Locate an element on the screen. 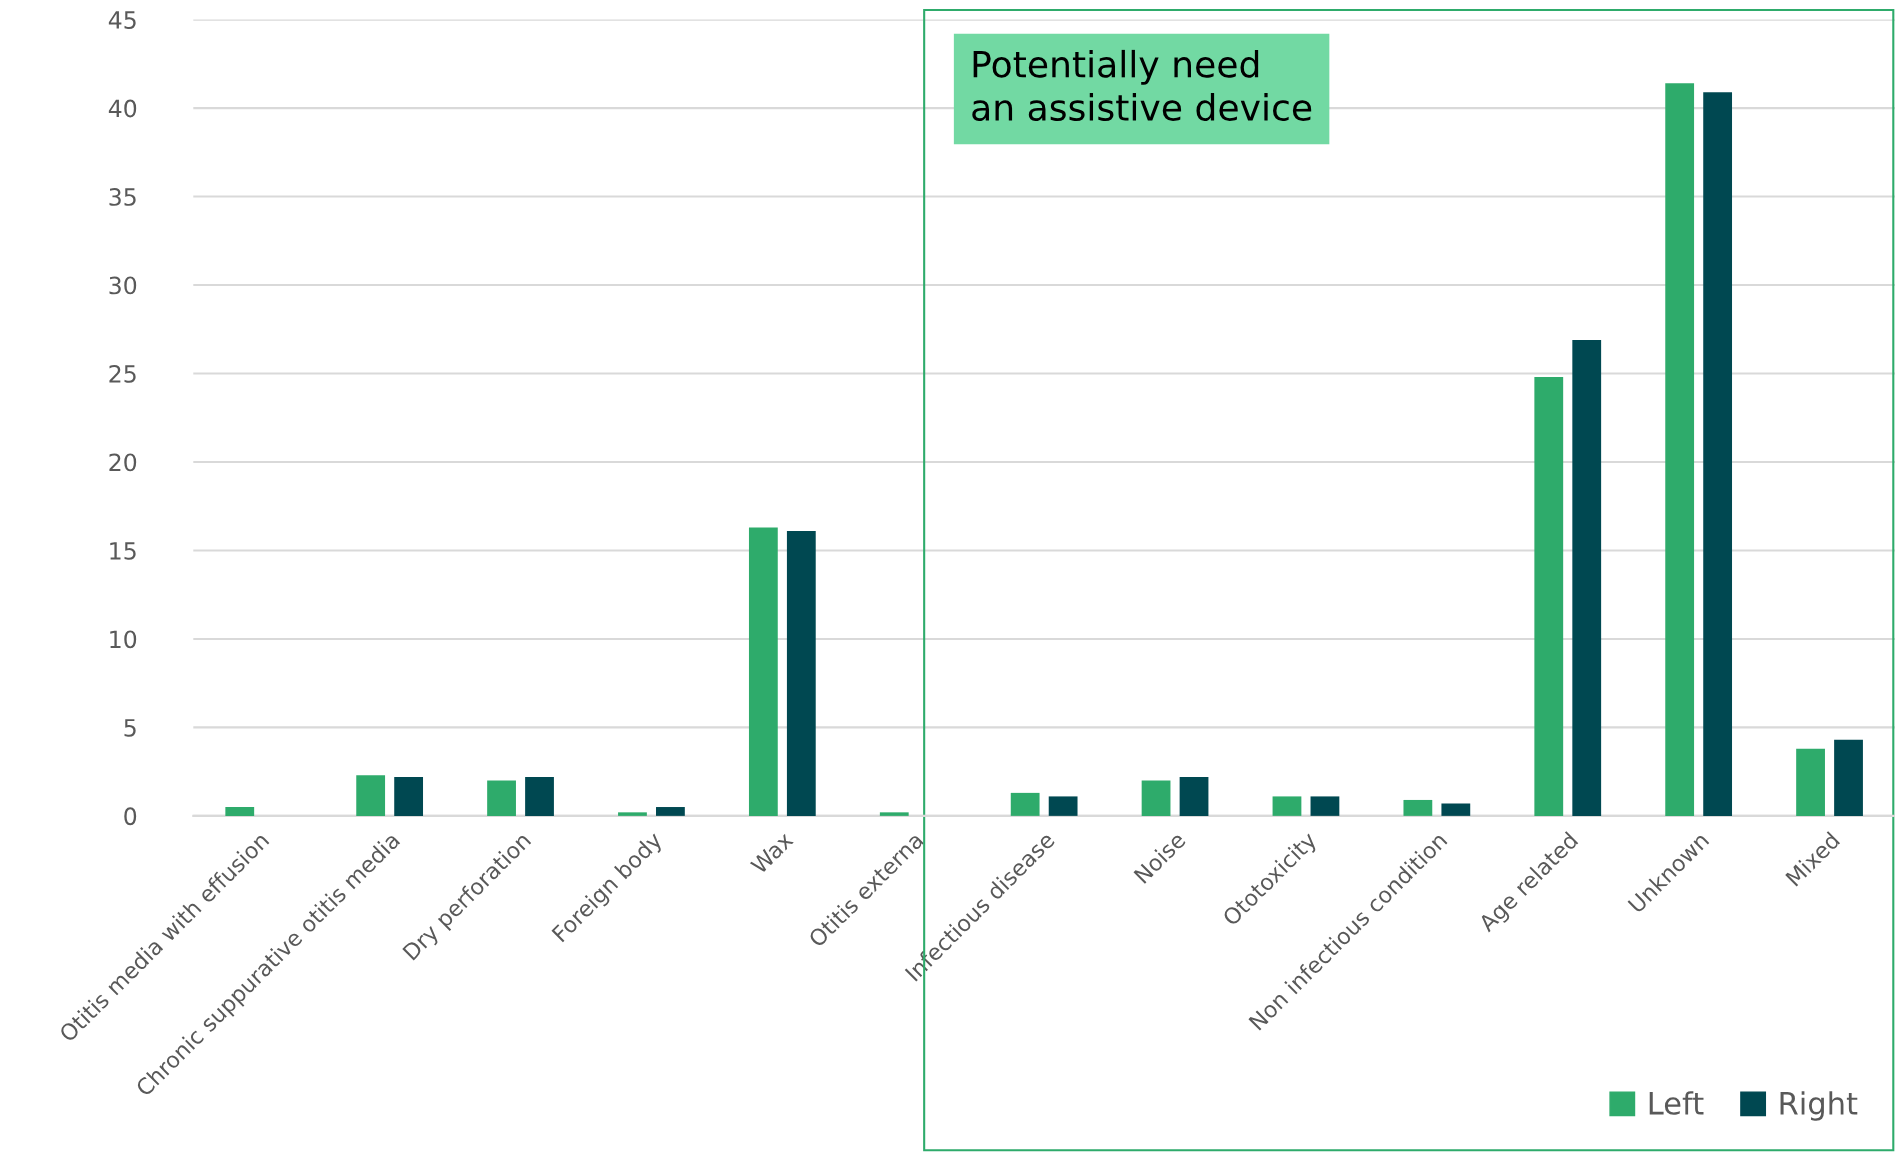 This screenshot has height=1154, width=1895. y-tick-label: 45 is located at coordinates (122, 20).